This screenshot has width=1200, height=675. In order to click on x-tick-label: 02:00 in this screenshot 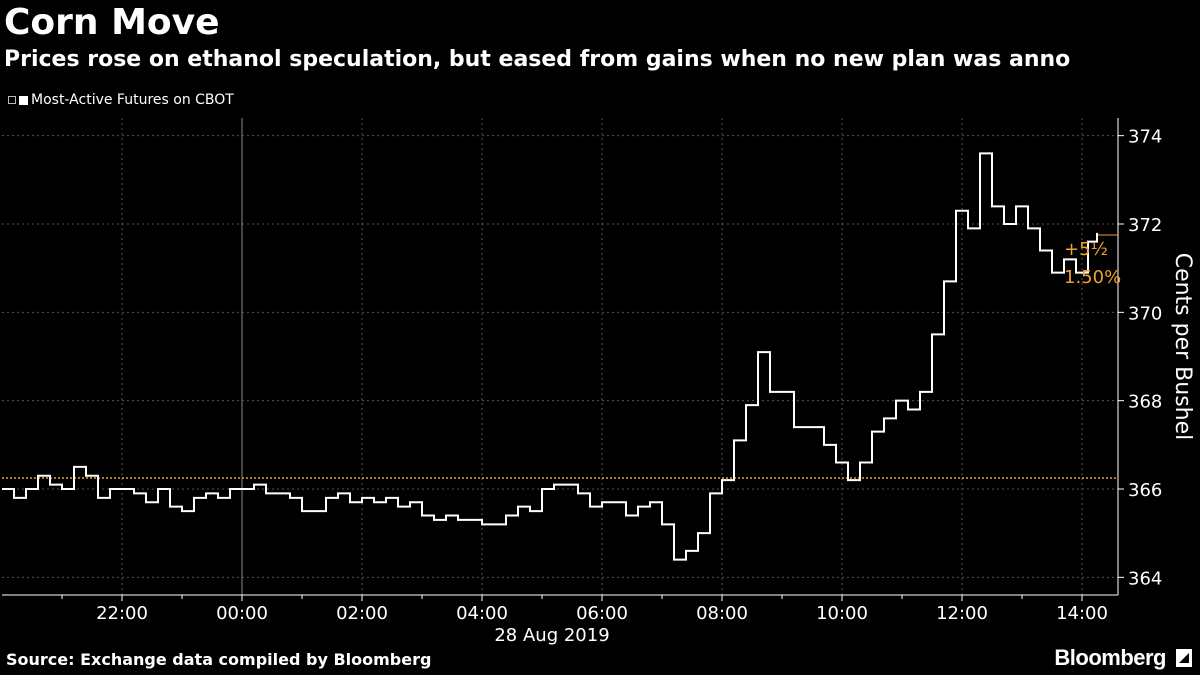, I will do `click(362, 613)`.